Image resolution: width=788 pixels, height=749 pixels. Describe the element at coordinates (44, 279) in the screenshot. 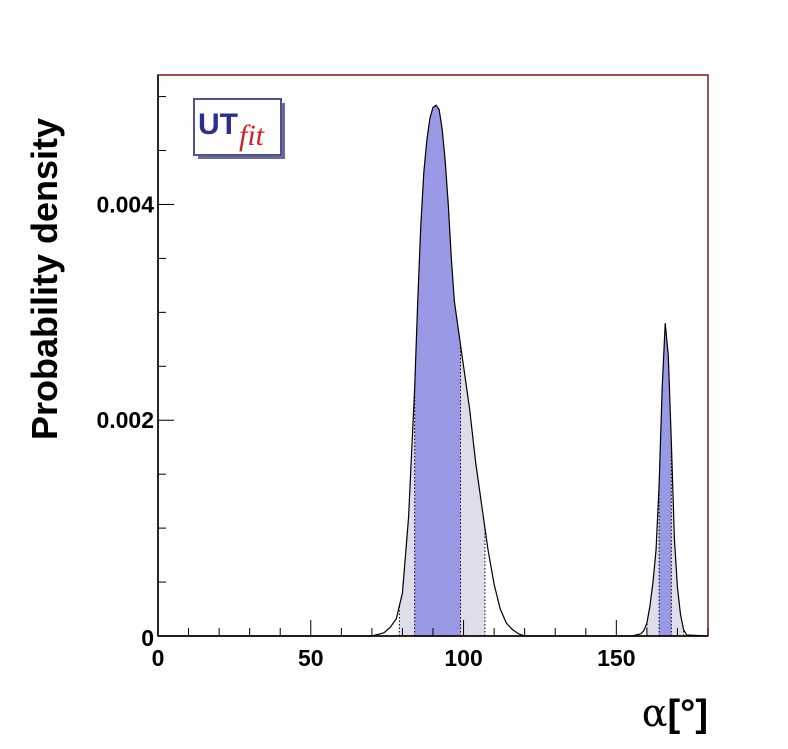

I see `y-axis-title: Probability density` at that location.